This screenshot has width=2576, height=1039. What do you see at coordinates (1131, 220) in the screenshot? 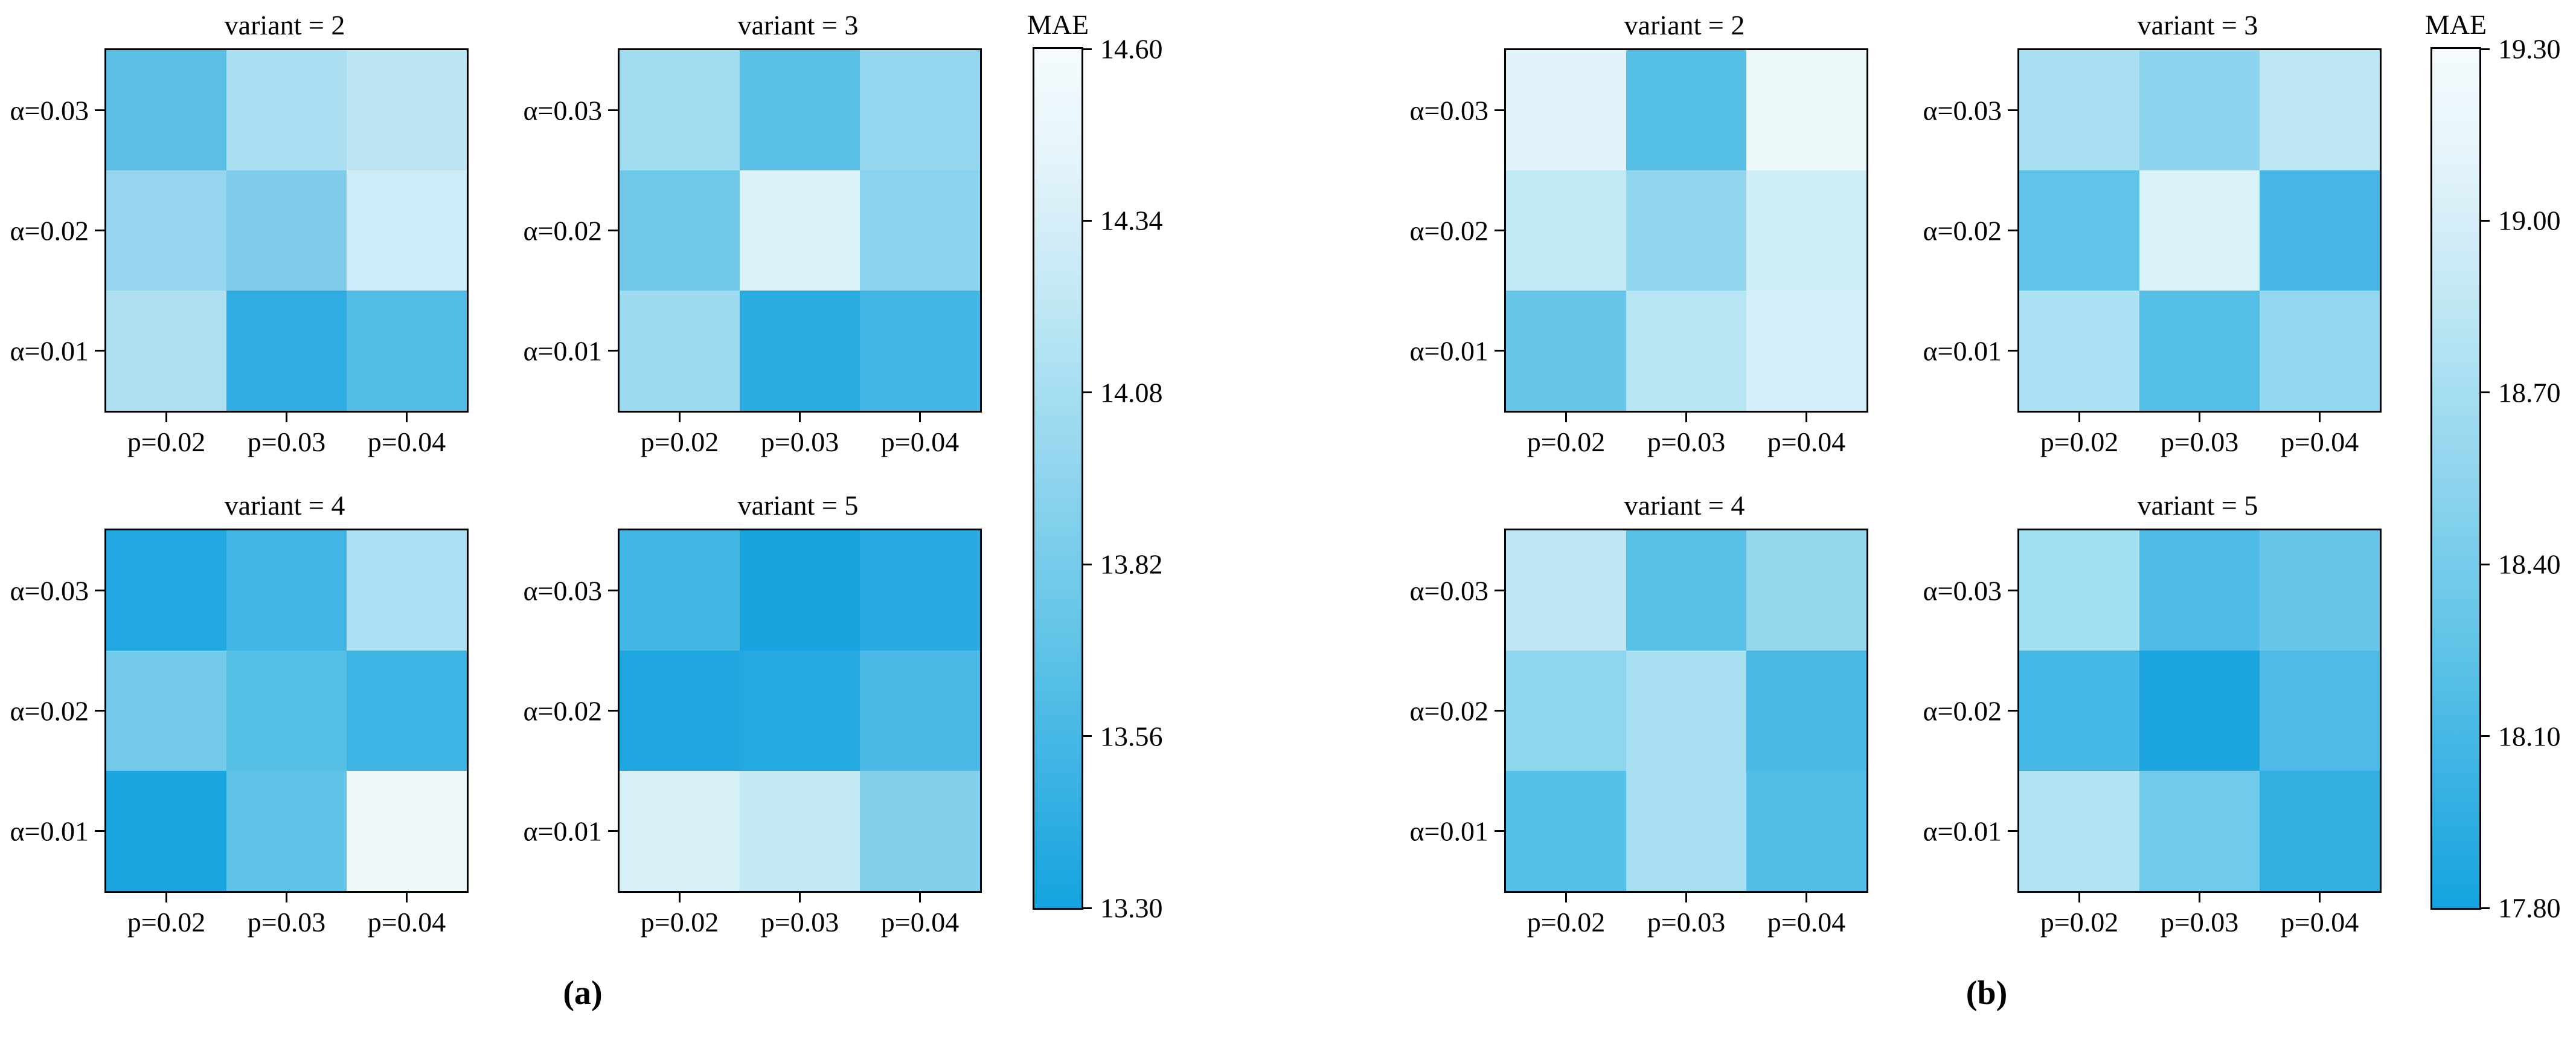
I see `colorbar-tick-label: 14.34` at bounding box center [1131, 220].